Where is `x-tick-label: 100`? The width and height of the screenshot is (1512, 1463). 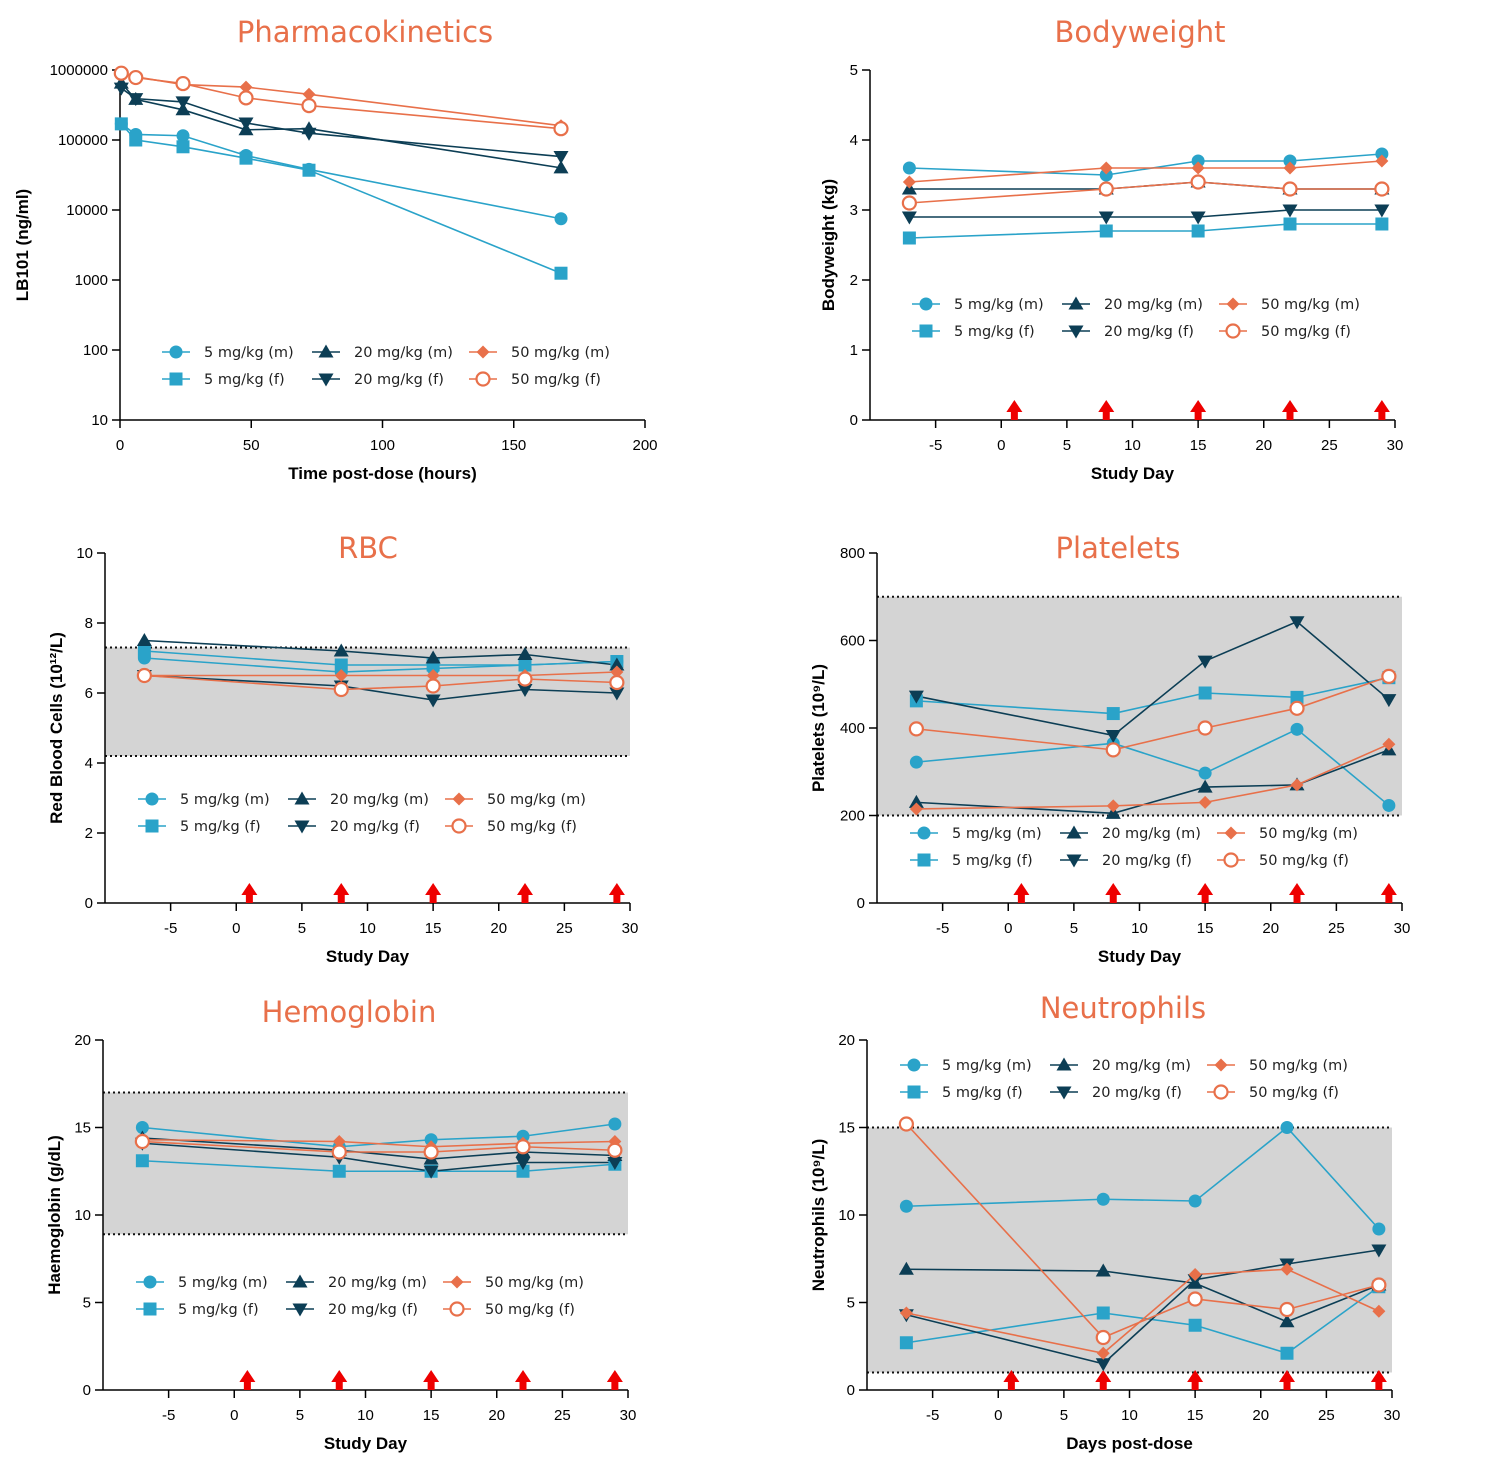
x-tick-label: 100 is located at coordinates (382, 445).